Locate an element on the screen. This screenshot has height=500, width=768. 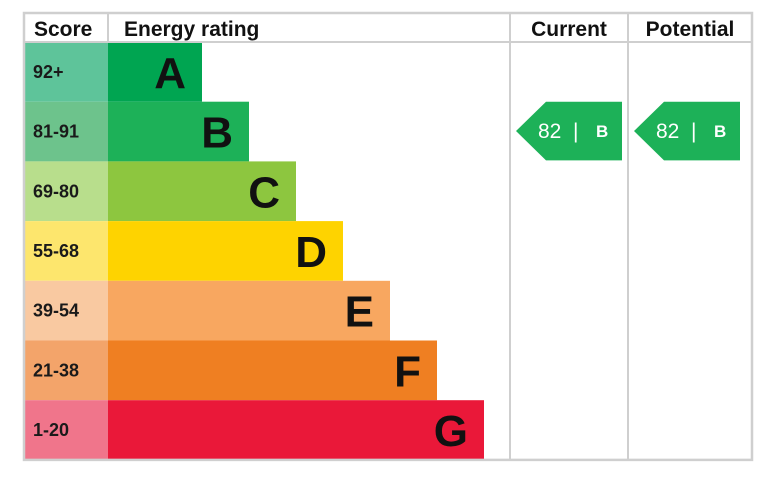
band-bar-e is located at coordinates (249, 310).